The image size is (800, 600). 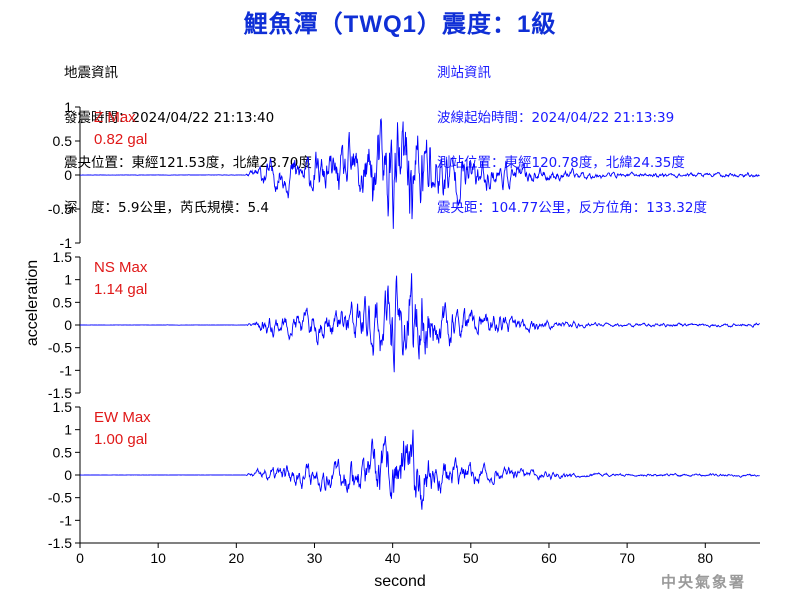 What do you see at coordinates (166, 208) in the screenshot?
I see `depth-magnitude: 深 度：5.9公里，芮氏規模：5.4` at bounding box center [166, 208].